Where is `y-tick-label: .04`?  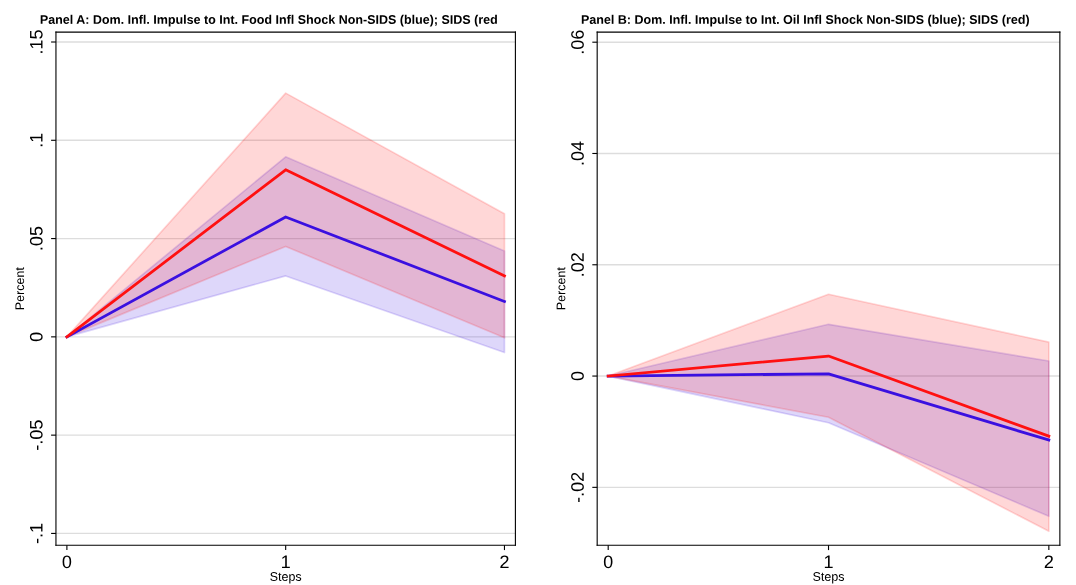
y-tick-label: .04 is located at coordinates (577, 153).